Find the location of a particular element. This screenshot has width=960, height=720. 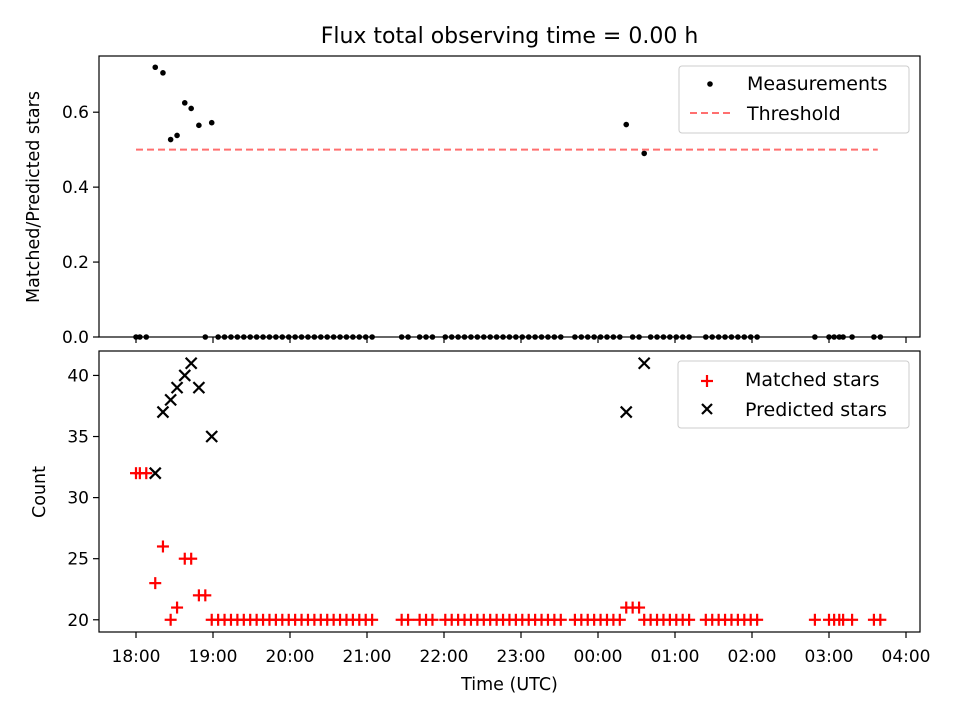

y-tick-label: 0.6 is located at coordinates (75, 113).